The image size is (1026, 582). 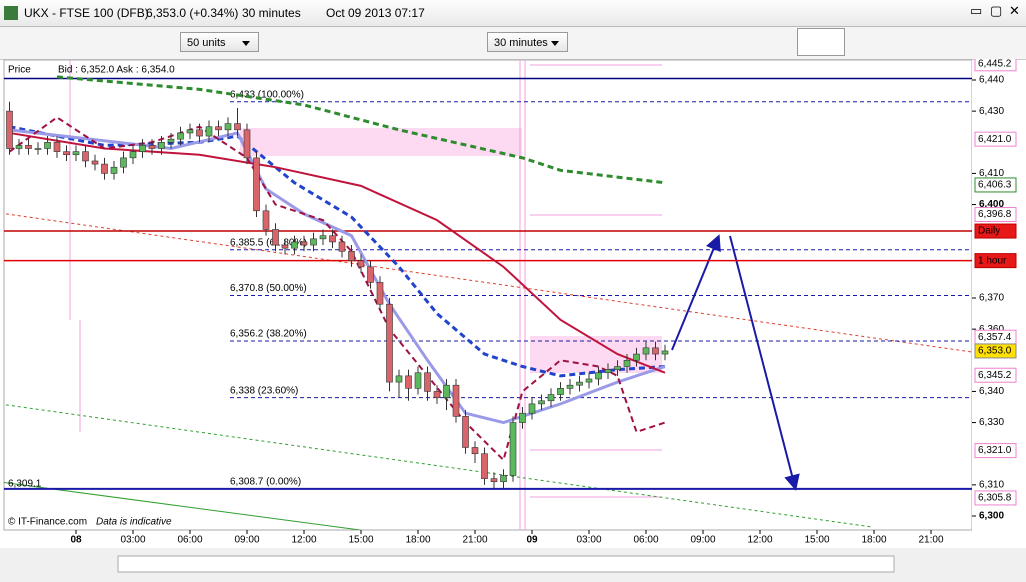 I want to click on price-tag-label: 6,321.0, so click(x=995, y=450).